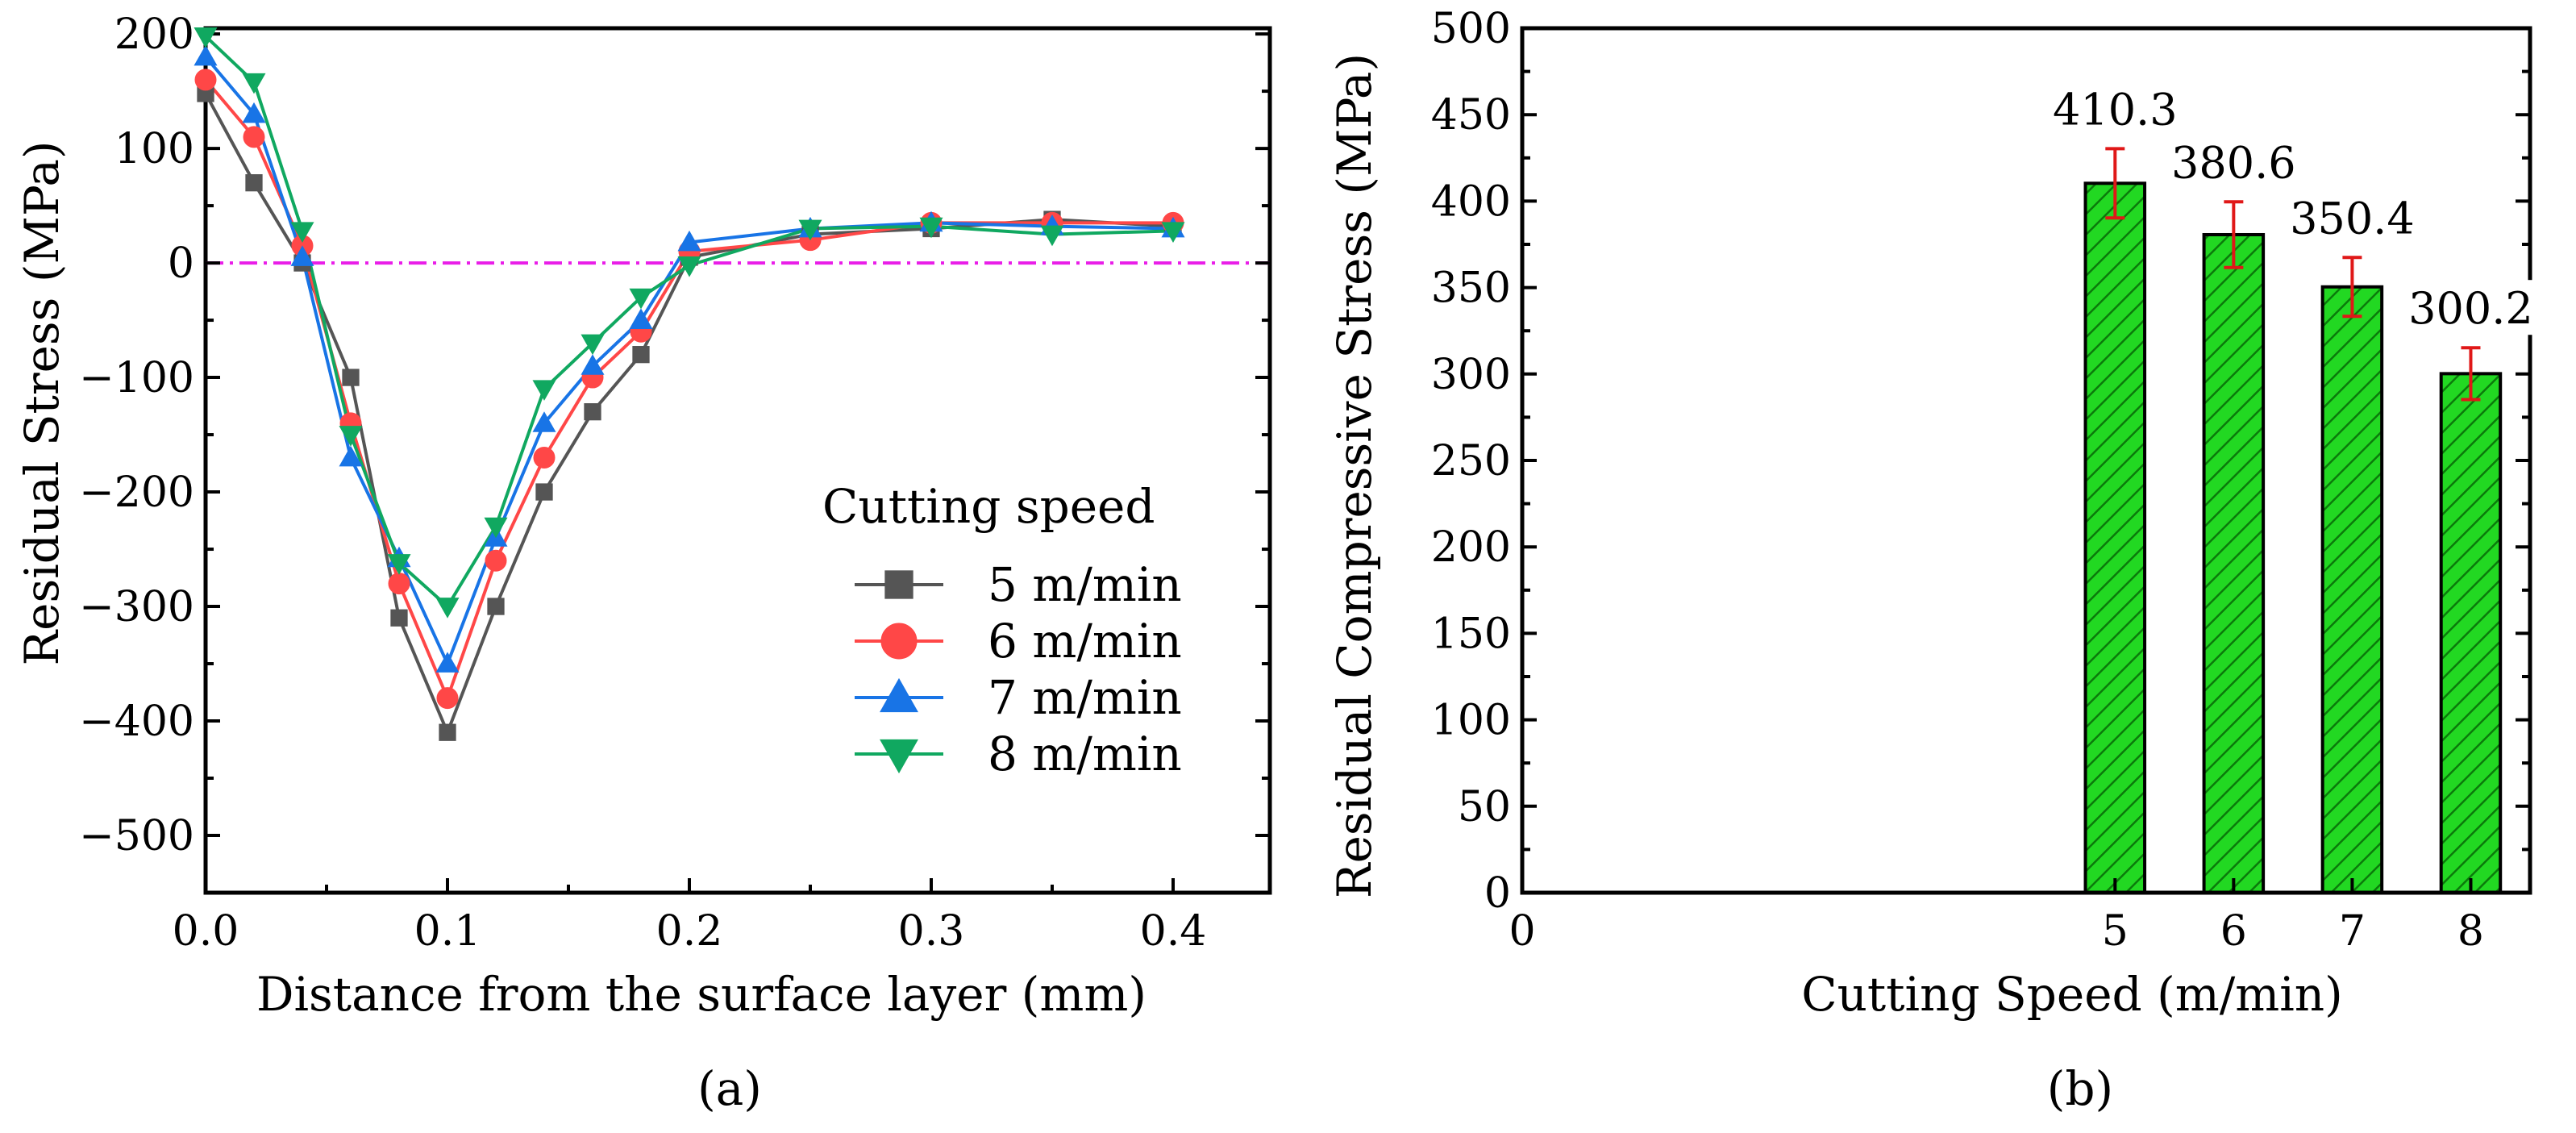 This screenshot has height=1133, width=2576. Describe the element at coordinates (1471, 375) in the screenshot. I see `y-tick-label: 300` at that location.